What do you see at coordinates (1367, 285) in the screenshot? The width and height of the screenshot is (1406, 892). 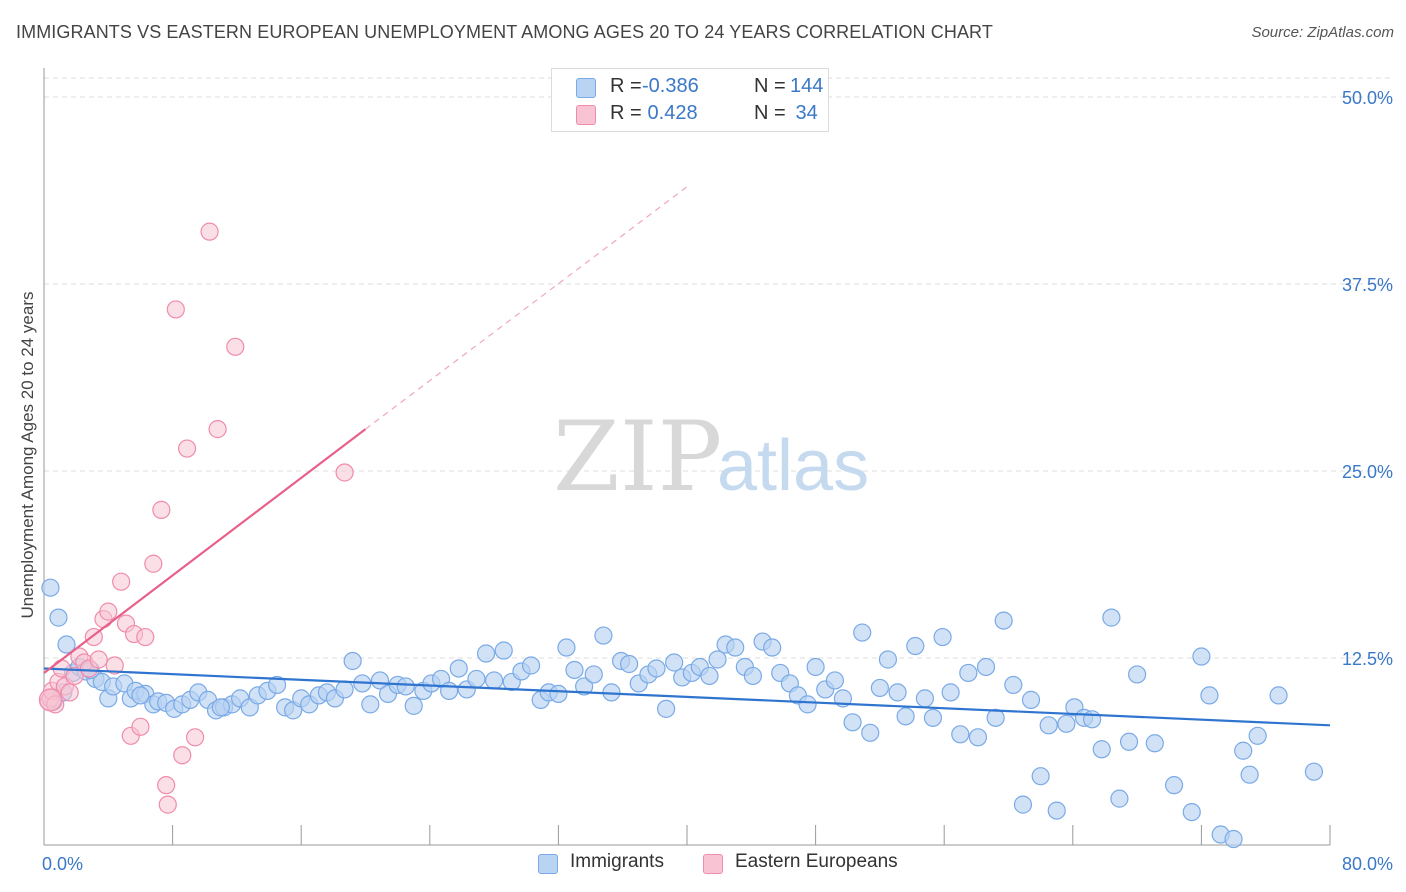 I see `y-tick-label: 37.5%` at bounding box center [1367, 285].